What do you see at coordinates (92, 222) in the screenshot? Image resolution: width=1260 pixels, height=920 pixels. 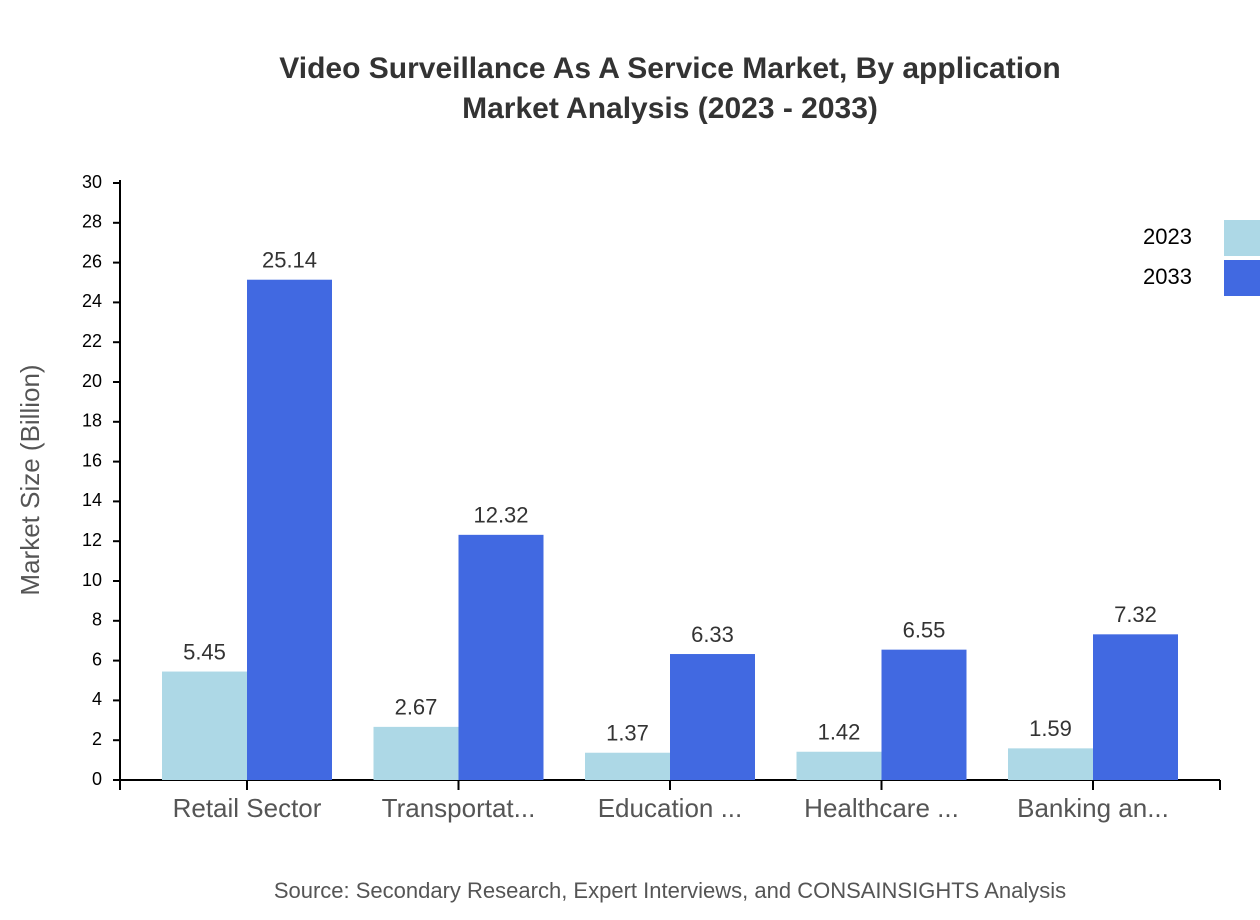 I see `y-tick-label: 28` at bounding box center [92, 222].